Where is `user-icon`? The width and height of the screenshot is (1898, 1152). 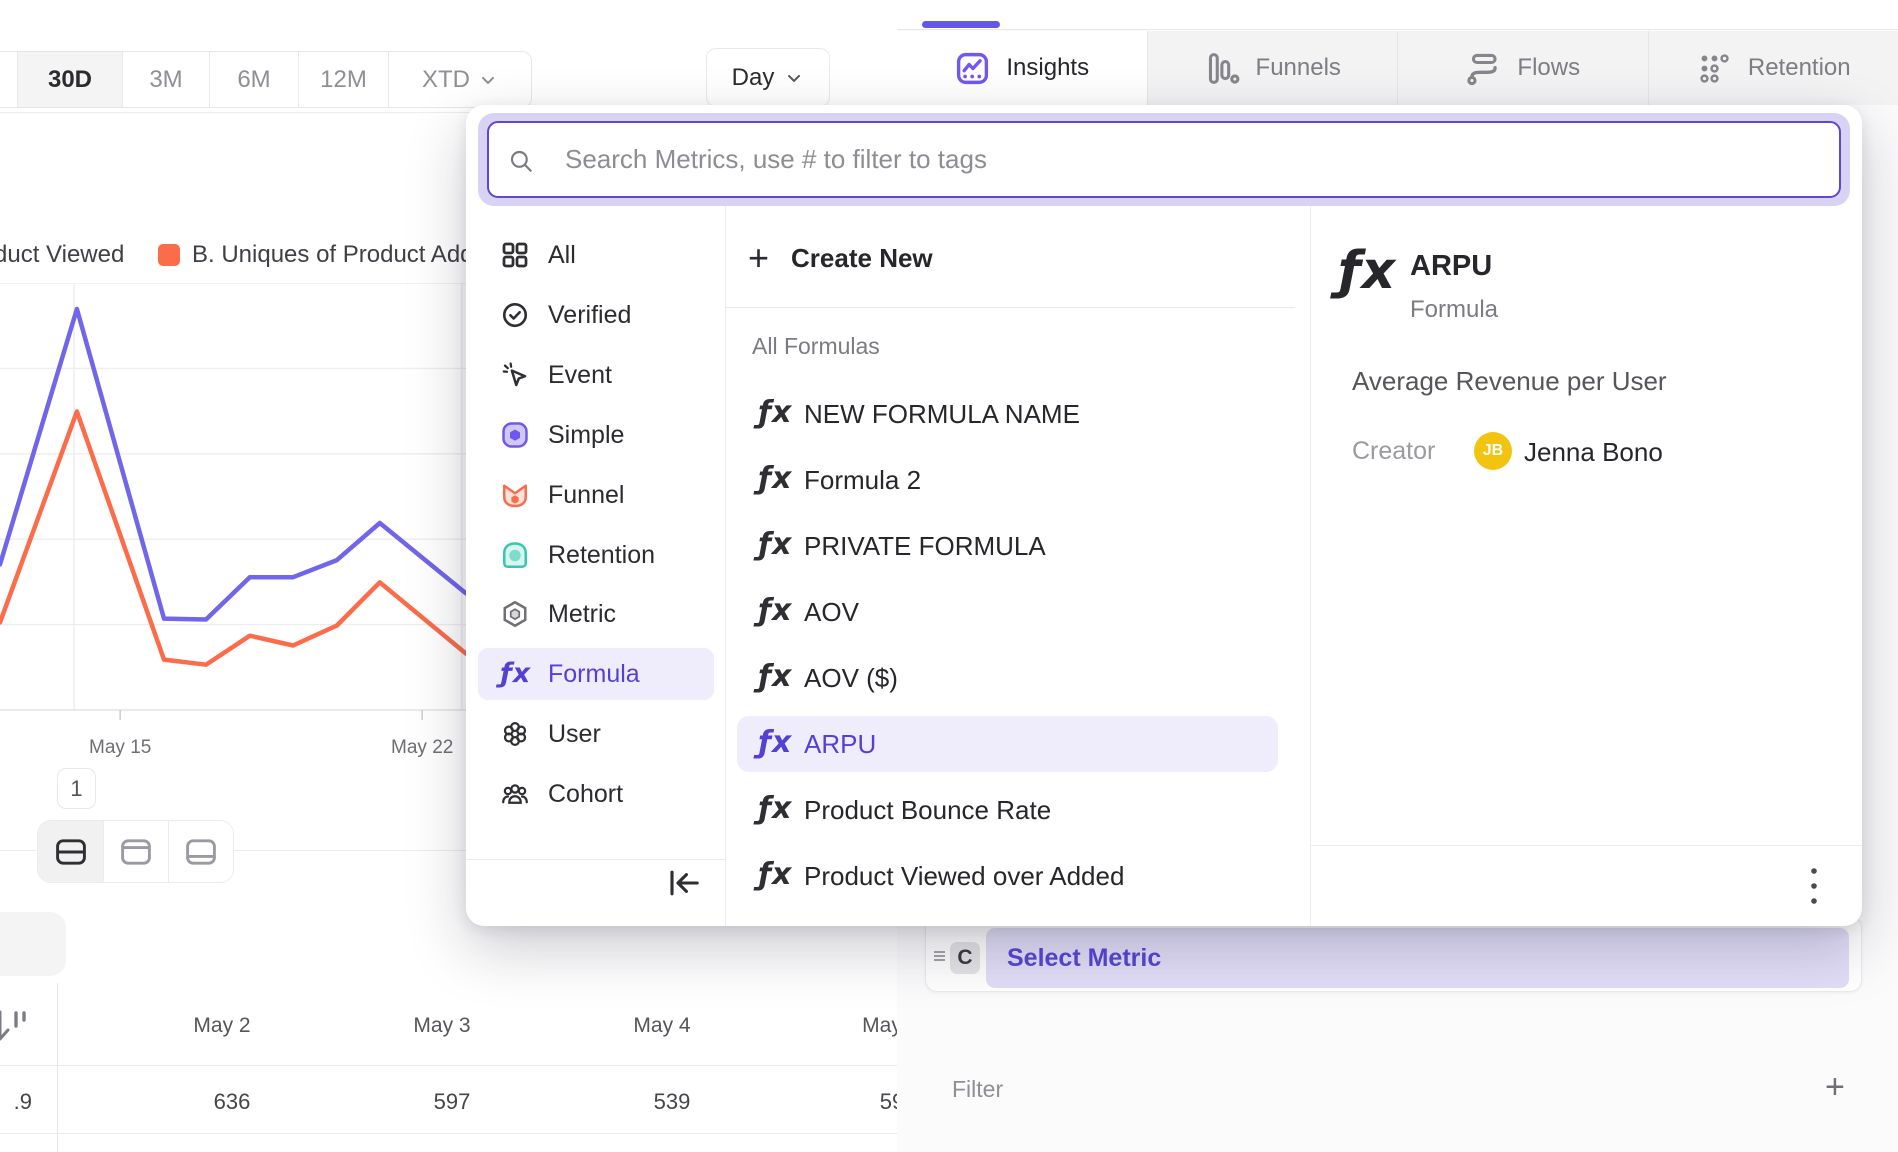
user-icon is located at coordinates (515, 734).